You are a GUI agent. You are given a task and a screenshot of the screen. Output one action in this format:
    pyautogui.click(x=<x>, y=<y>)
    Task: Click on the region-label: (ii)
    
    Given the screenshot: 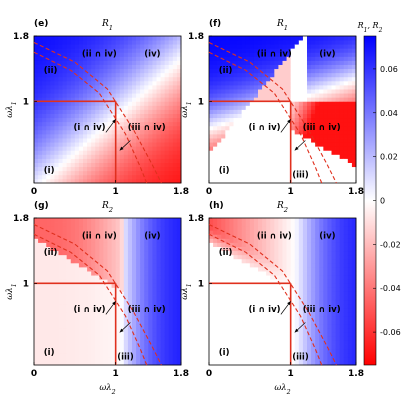 What is the action you would take?
    pyautogui.click(x=51, y=71)
    